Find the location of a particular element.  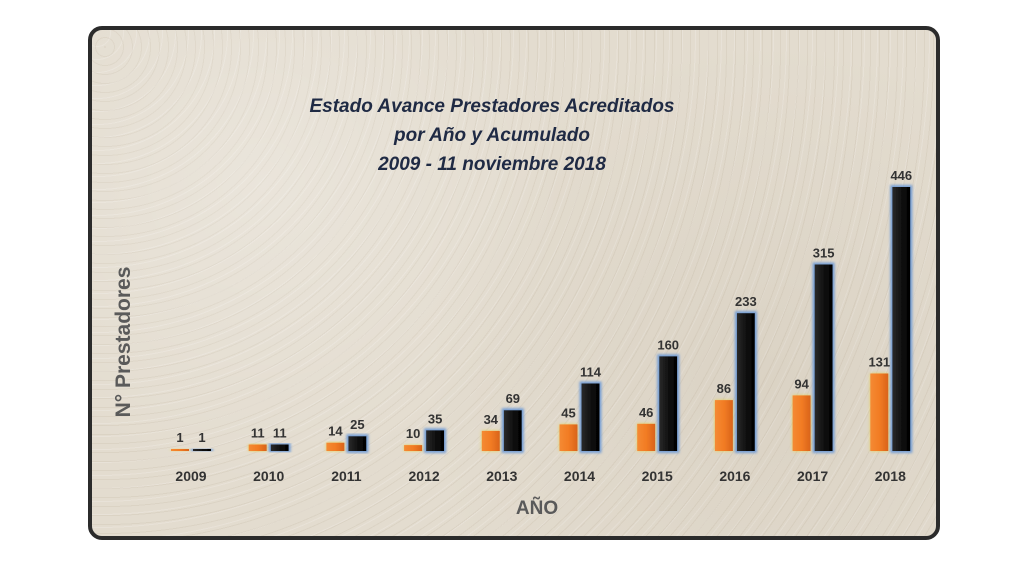

chart-title-line-3: 2009 - 11 noviembre 2018 is located at coordinates (492, 164).